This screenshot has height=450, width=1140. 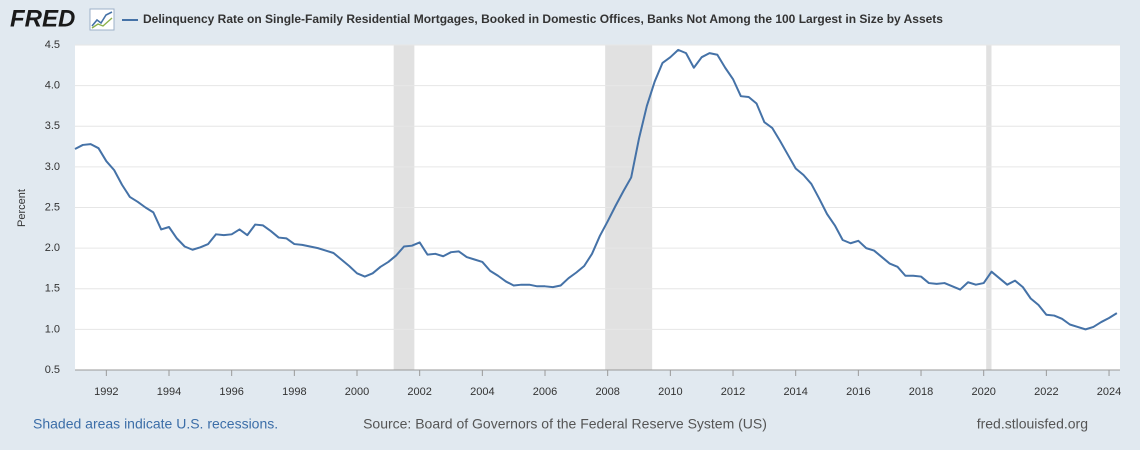 What do you see at coordinates (22, 208) in the screenshot?
I see `y-axis-label: Percent` at bounding box center [22, 208].